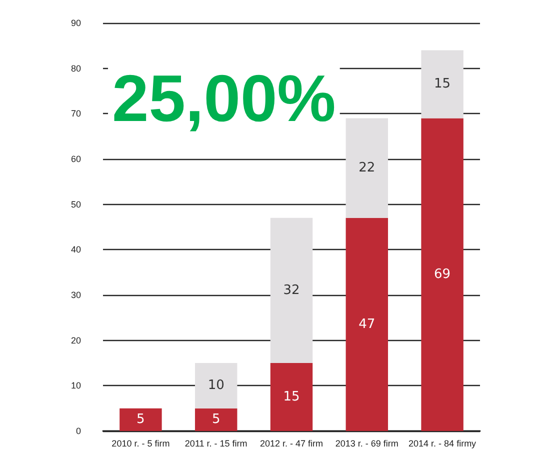 This screenshot has width=546, height=459. What do you see at coordinates (75, 295) in the screenshot?
I see `y-tick-label: 30` at bounding box center [75, 295].